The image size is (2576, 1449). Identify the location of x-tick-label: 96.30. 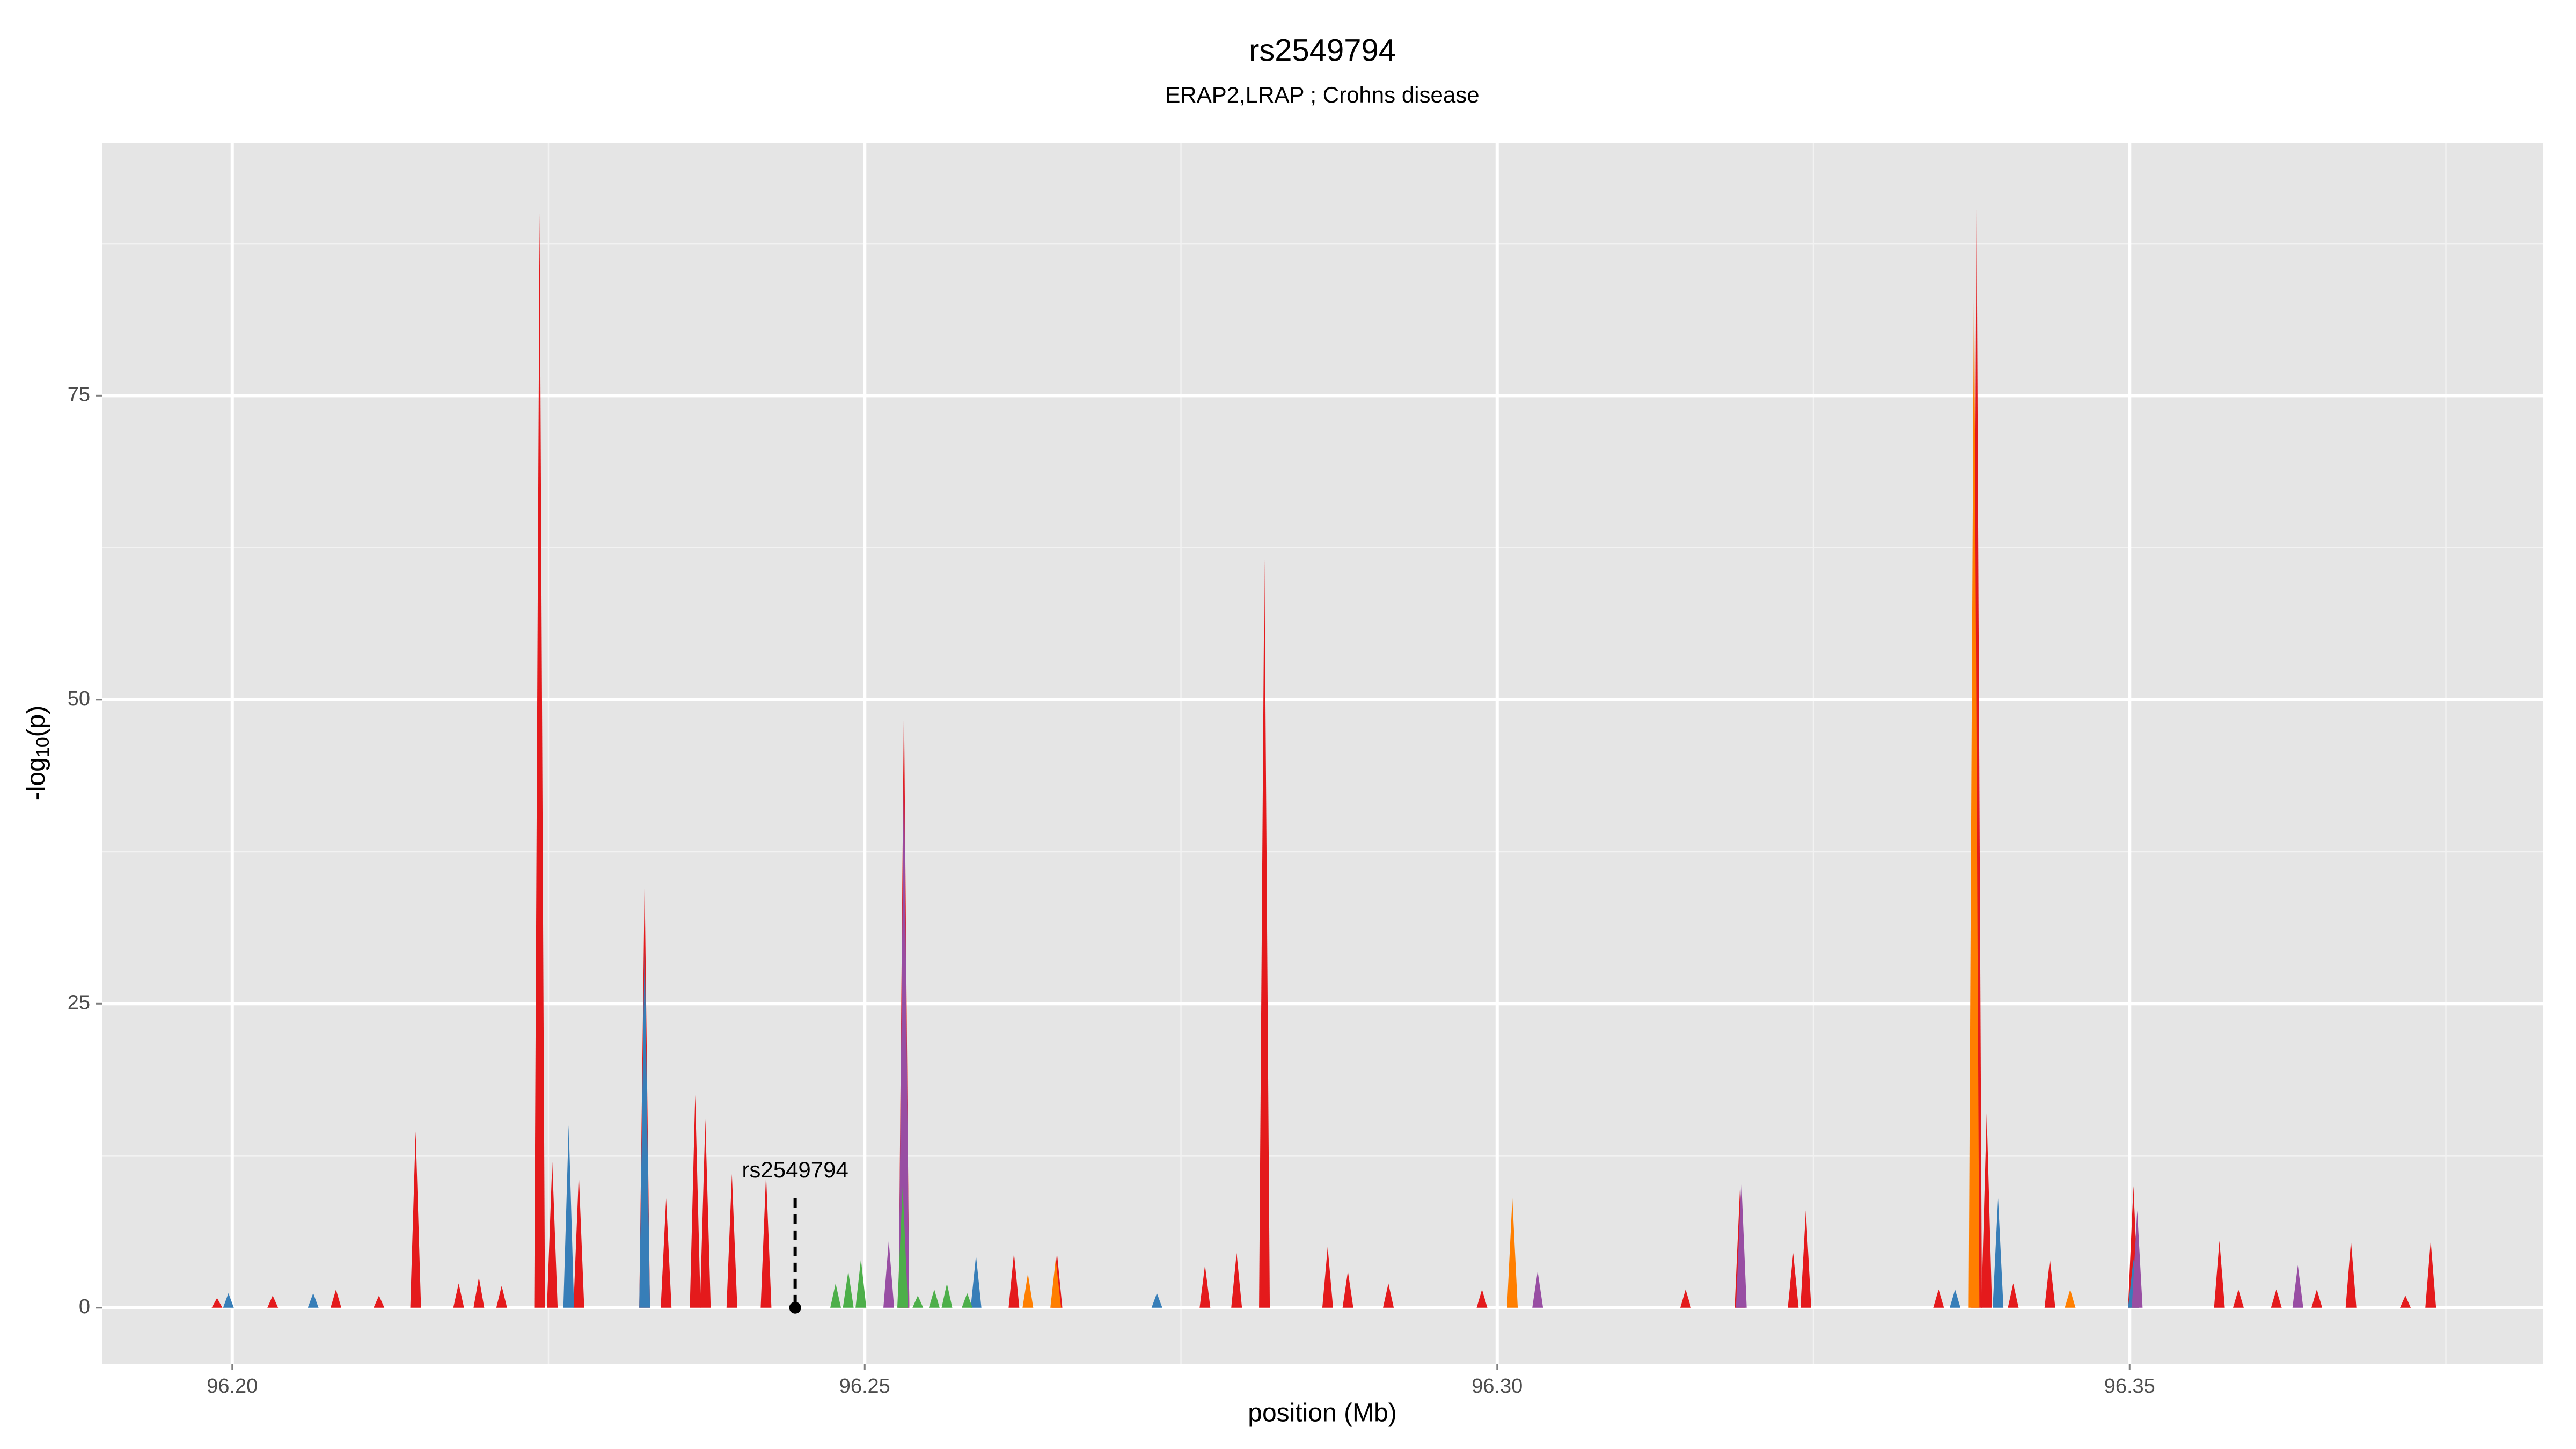
(1497, 1386).